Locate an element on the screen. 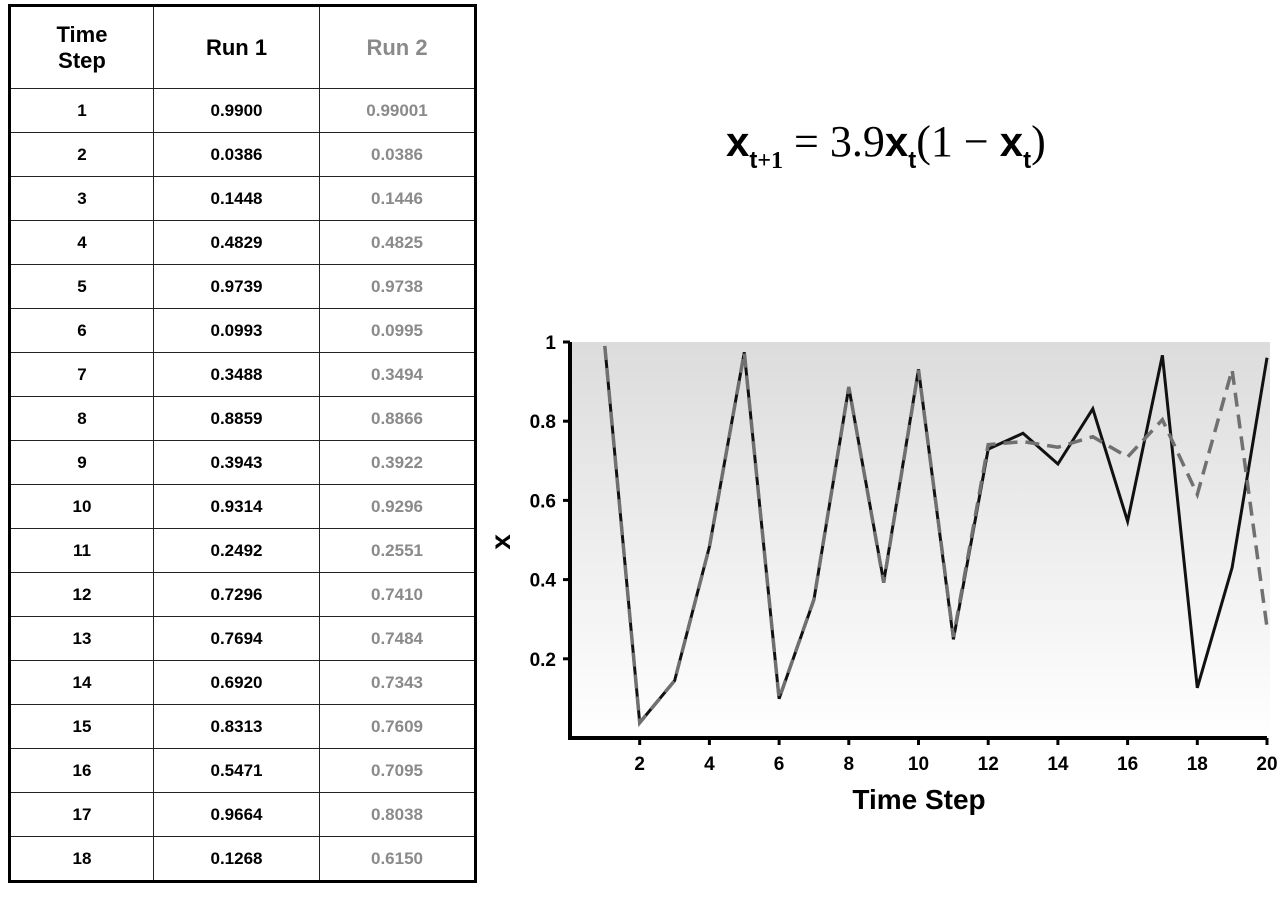 The image size is (1280, 904). cell-run-1: 0.8313 is located at coordinates (236, 726).